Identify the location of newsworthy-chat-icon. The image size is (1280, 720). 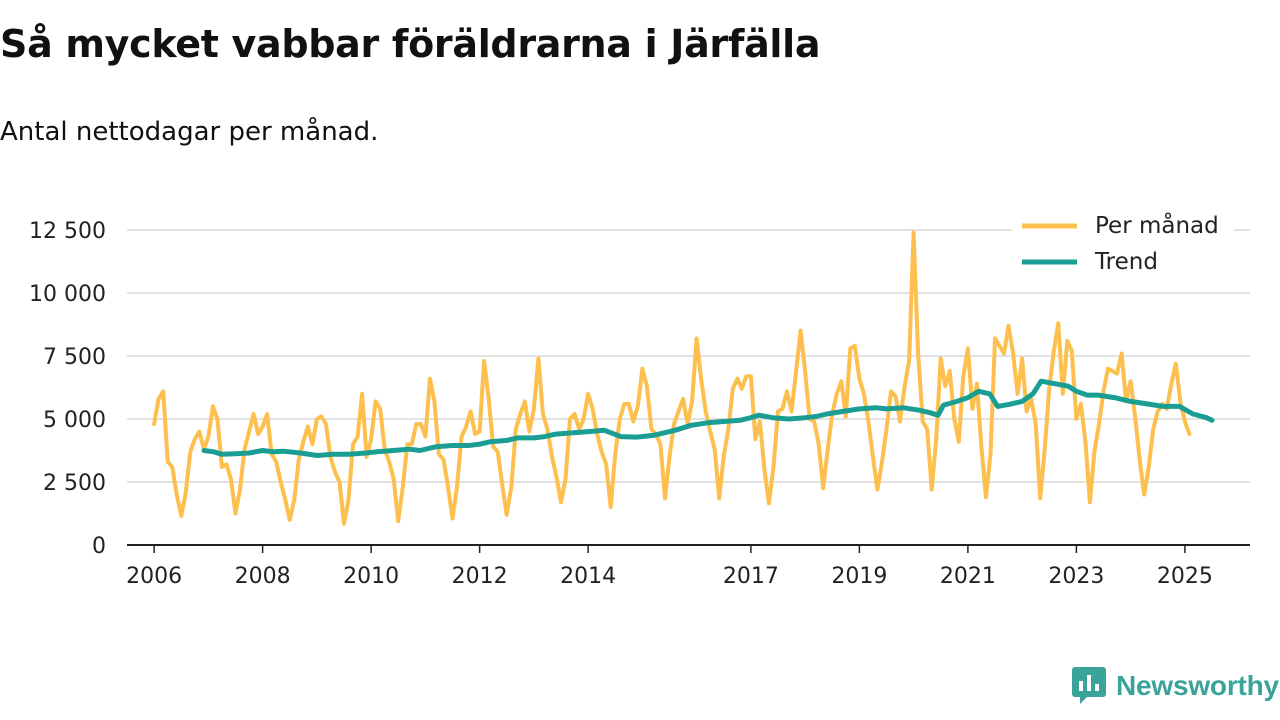
(1089, 685).